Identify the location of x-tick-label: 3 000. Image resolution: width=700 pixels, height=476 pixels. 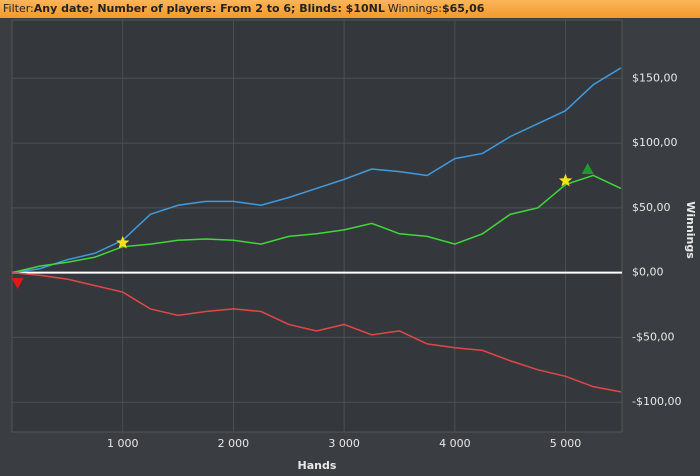
(344, 443).